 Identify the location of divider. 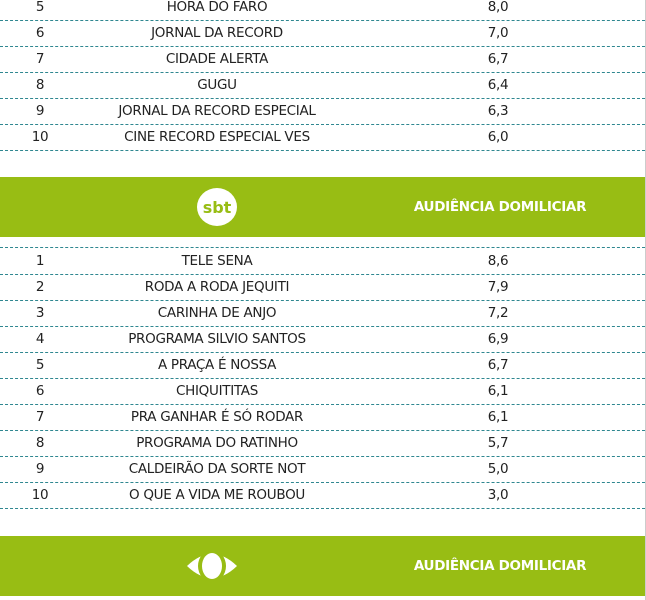
(322, 247).